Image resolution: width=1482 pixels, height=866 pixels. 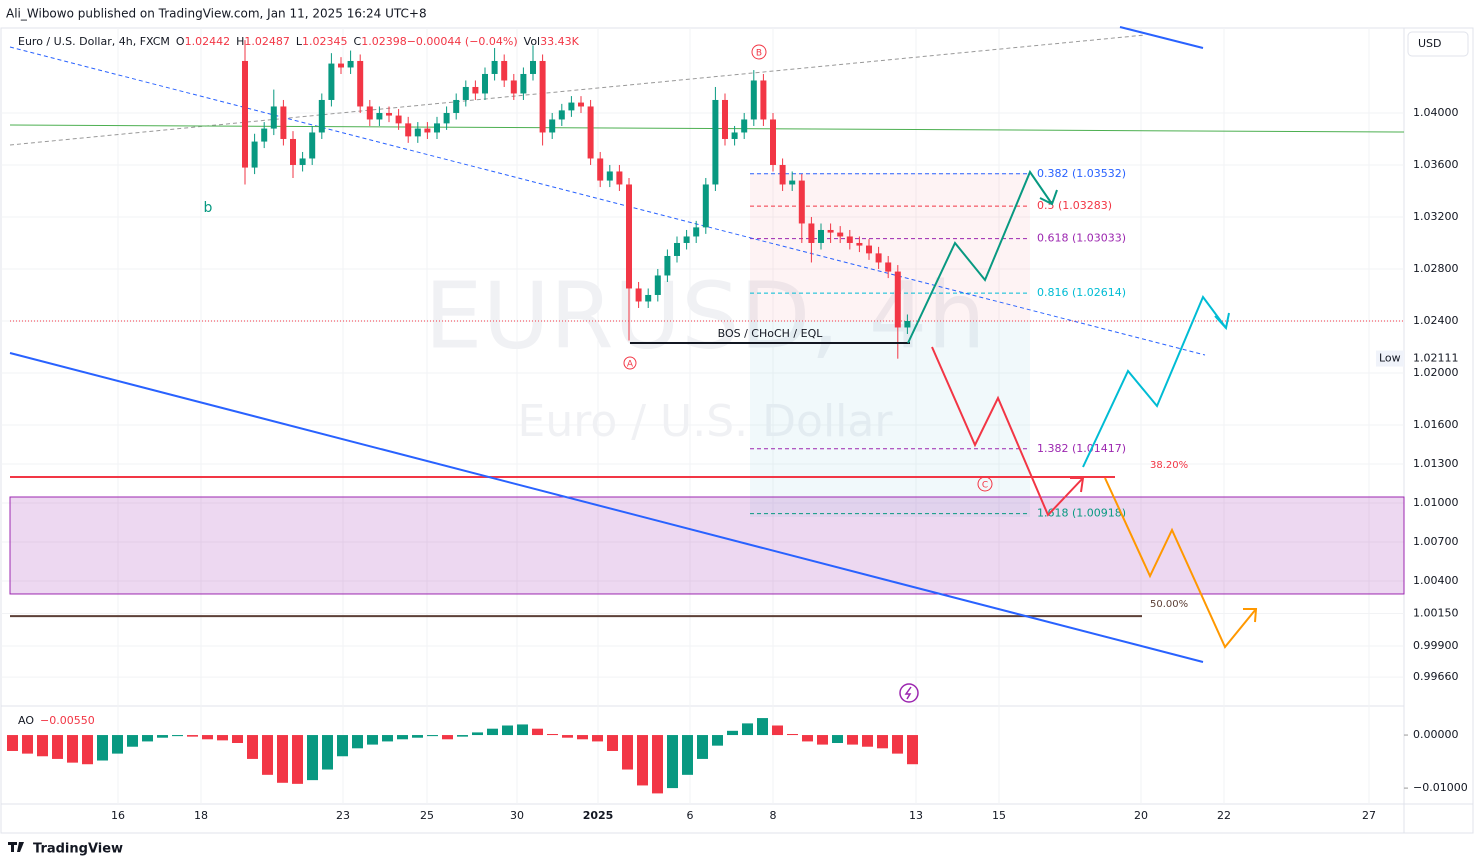 What do you see at coordinates (707, 545) in the screenshot?
I see `zone` at bounding box center [707, 545].